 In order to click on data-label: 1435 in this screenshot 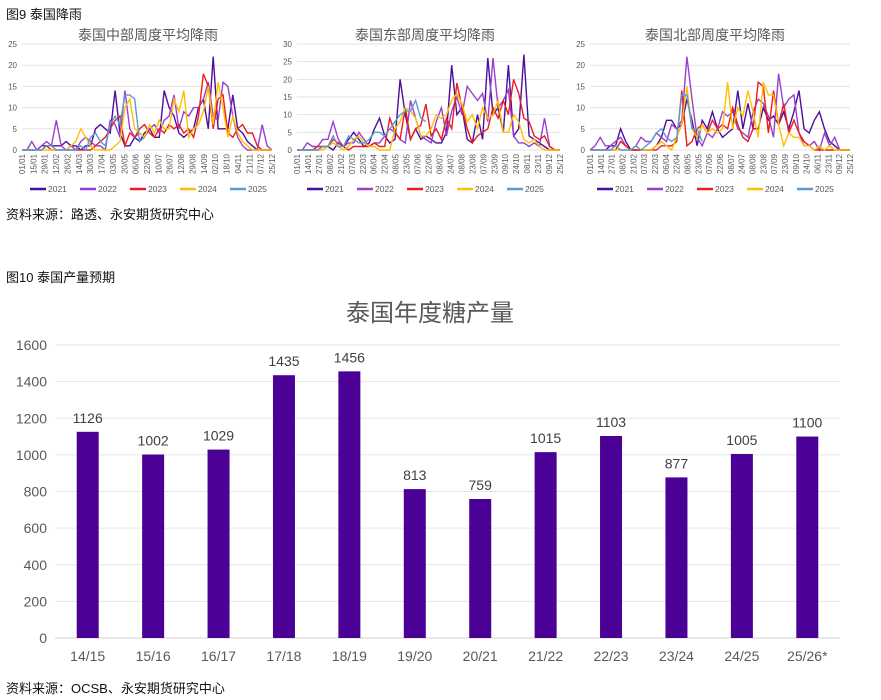, I will do `click(283, 361)`.